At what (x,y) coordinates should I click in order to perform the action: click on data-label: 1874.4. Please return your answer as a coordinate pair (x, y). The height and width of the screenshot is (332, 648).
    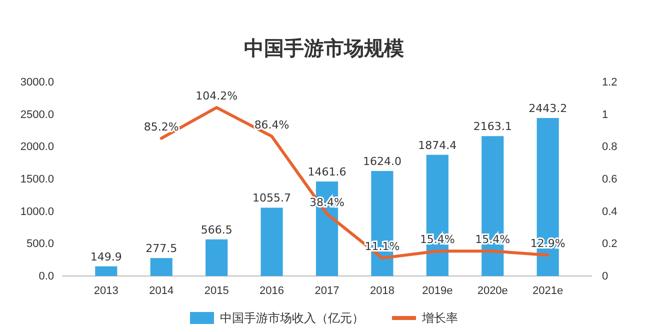
    Looking at the image, I should click on (437, 145).